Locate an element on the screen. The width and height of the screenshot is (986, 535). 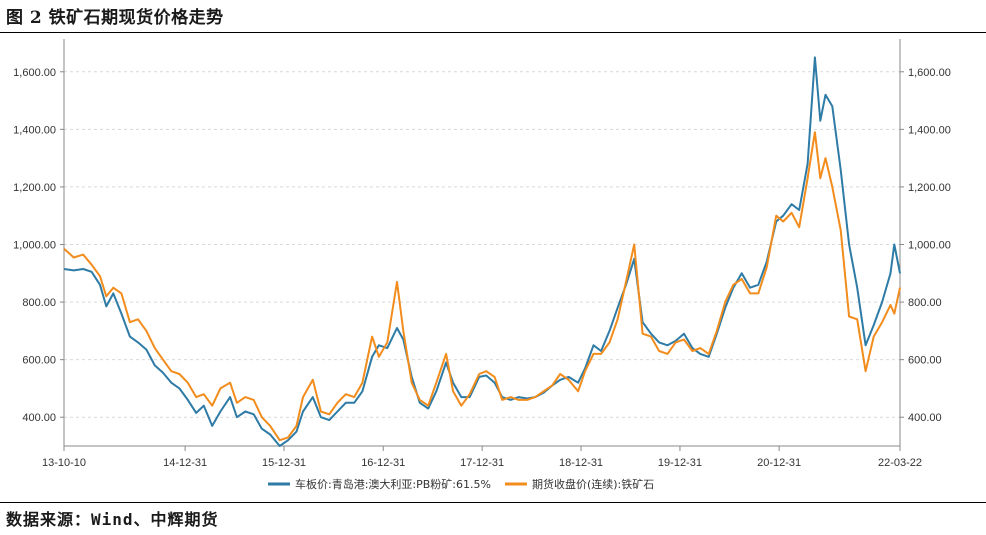
x-tick-label: 16-12-31 is located at coordinates (383, 463).